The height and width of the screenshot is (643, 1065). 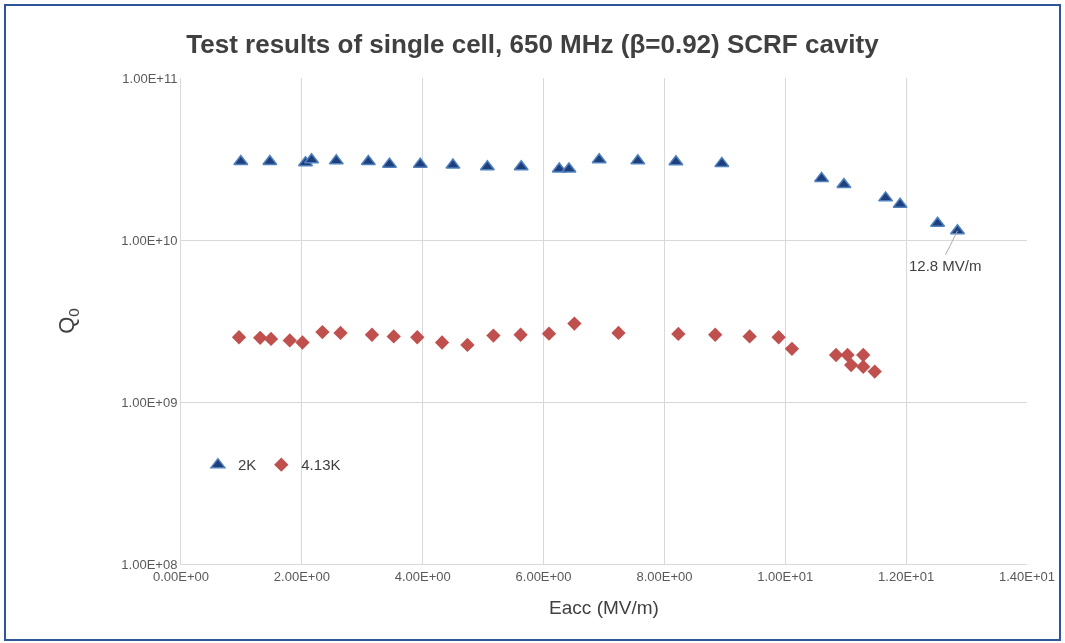 What do you see at coordinates (906, 576) in the screenshot?
I see `x-tick-label: 1.20E+01` at bounding box center [906, 576].